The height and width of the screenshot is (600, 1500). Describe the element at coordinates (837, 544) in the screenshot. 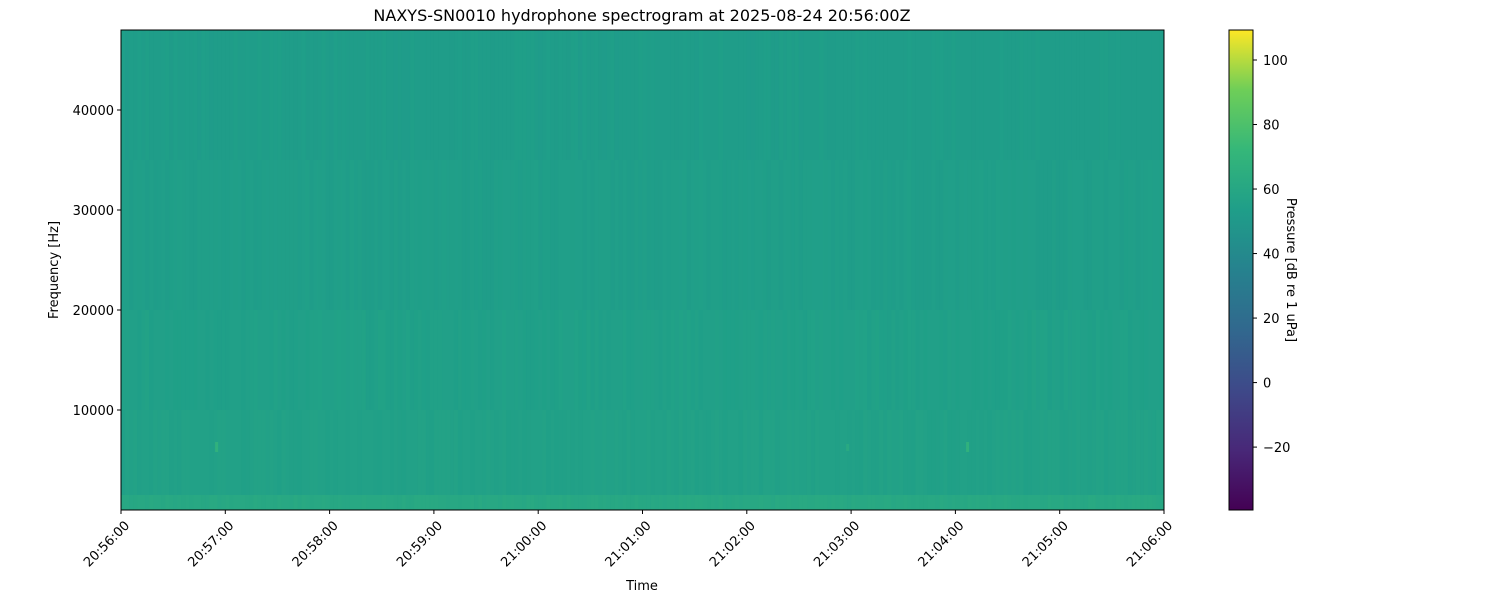

I see `x-tick-label: 21:03:00` at that location.